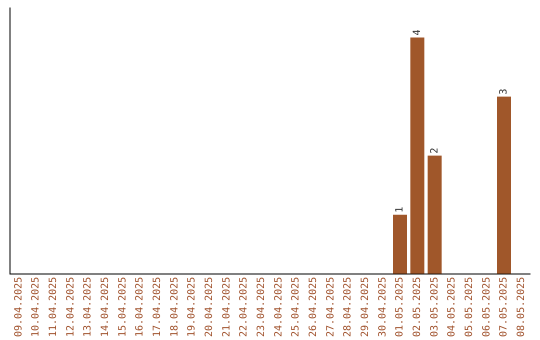  Describe the element at coordinates (504, 91) in the screenshot. I see `data-label: 3` at that location.